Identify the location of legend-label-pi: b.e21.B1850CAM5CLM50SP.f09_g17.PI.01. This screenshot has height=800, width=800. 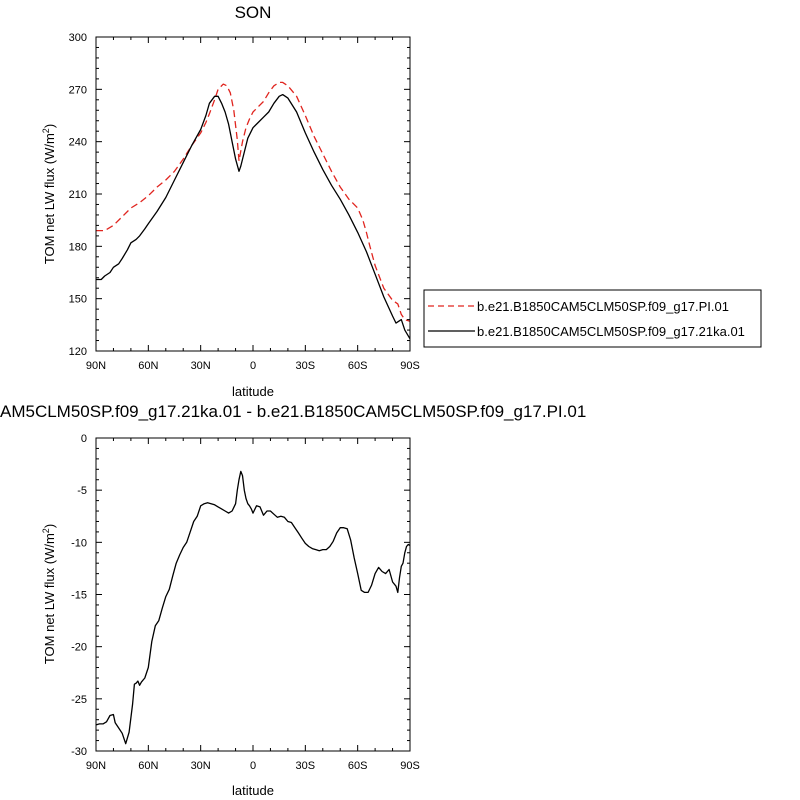
(603, 306).